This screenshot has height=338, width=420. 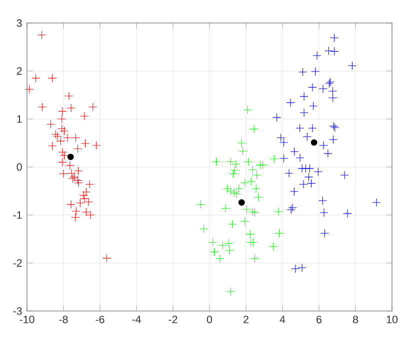 What do you see at coordinates (319, 320) in the screenshot?
I see `x-tick-label: 6` at bounding box center [319, 320].